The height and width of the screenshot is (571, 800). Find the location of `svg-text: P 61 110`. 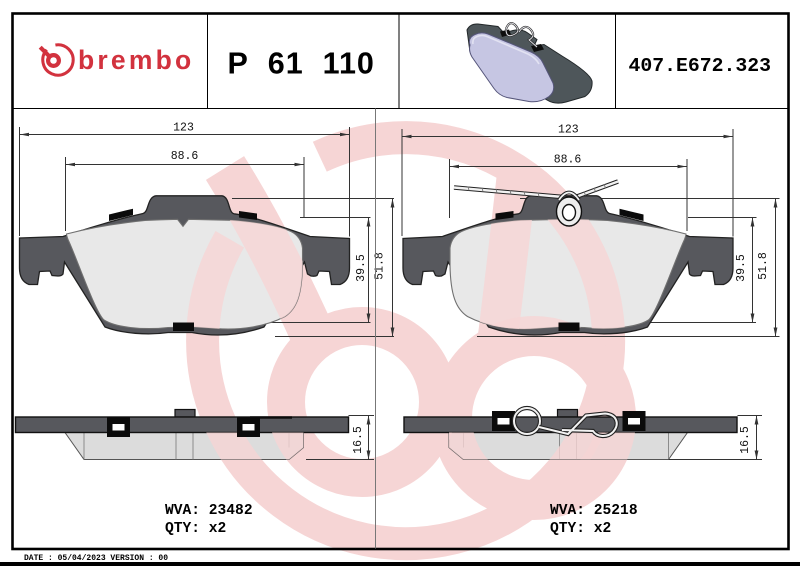

svg-text: P 61 110 is located at coordinates (301, 64).